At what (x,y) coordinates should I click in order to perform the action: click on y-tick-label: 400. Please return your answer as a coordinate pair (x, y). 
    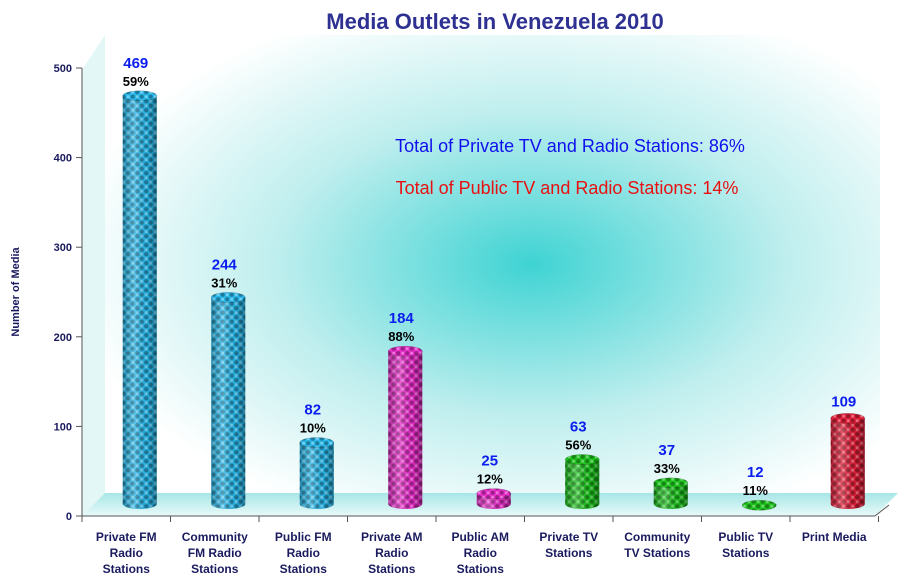
    Looking at the image, I should click on (63, 159).